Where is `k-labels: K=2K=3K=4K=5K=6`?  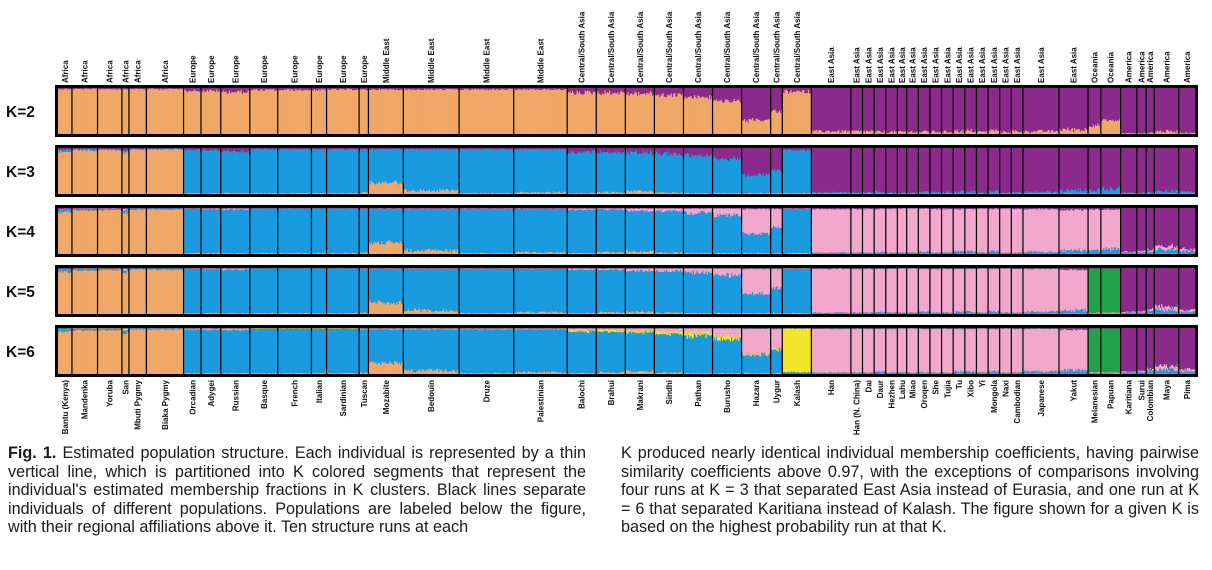
k-labels: K=2K=3K=4K=5K=6 is located at coordinates (20, 232).